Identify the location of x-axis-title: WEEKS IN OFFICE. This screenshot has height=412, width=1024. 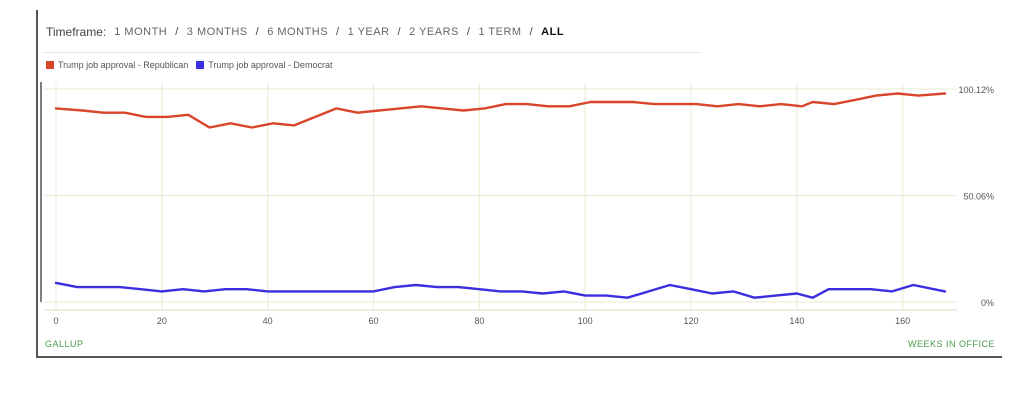
(952, 344).